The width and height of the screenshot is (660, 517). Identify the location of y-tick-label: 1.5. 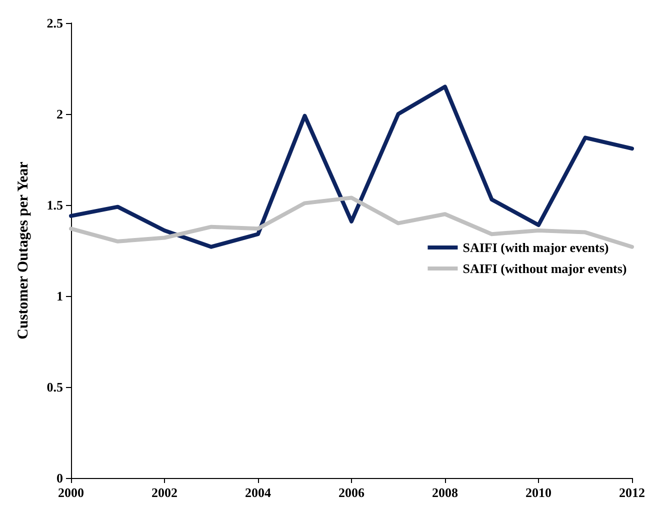
(55, 205).